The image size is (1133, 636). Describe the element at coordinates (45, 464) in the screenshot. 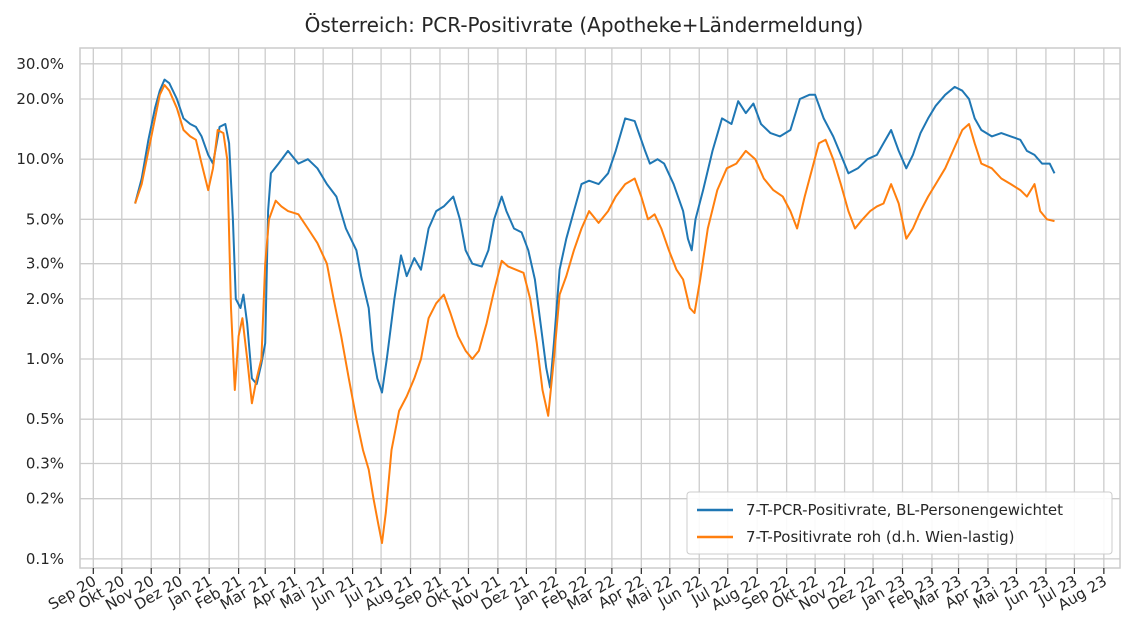

I see `y-tick-label: 0.3%` at that location.